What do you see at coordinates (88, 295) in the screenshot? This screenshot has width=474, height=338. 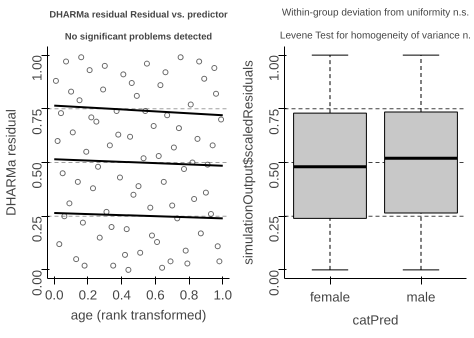 I see `x-tick-label: 0.2` at bounding box center [88, 295].